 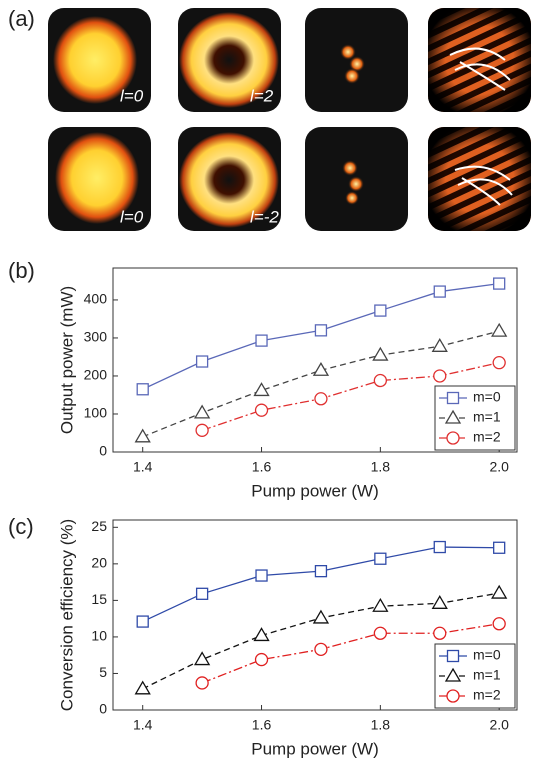 I want to click on y-tick-label: 25, so click(x=99, y=526).